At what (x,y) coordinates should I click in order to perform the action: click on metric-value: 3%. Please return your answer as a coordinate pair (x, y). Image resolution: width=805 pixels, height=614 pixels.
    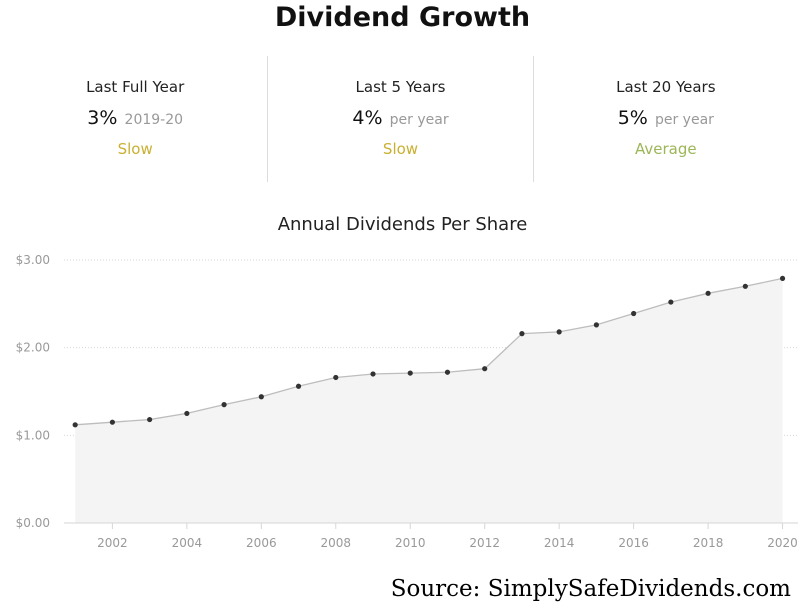
    Looking at the image, I should click on (102, 118).